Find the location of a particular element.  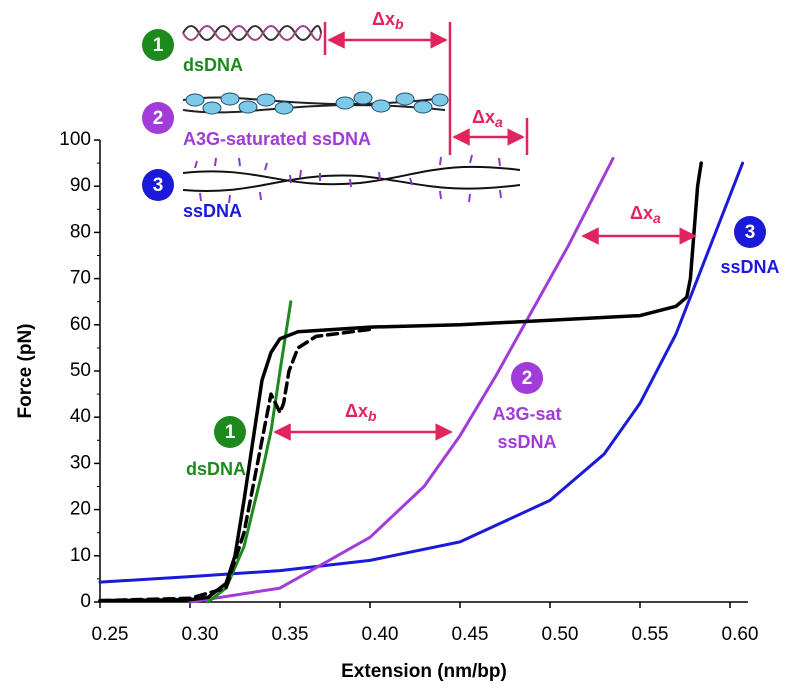

inset-label: A3G-saturated ssDNA is located at coordinates (277, 139).